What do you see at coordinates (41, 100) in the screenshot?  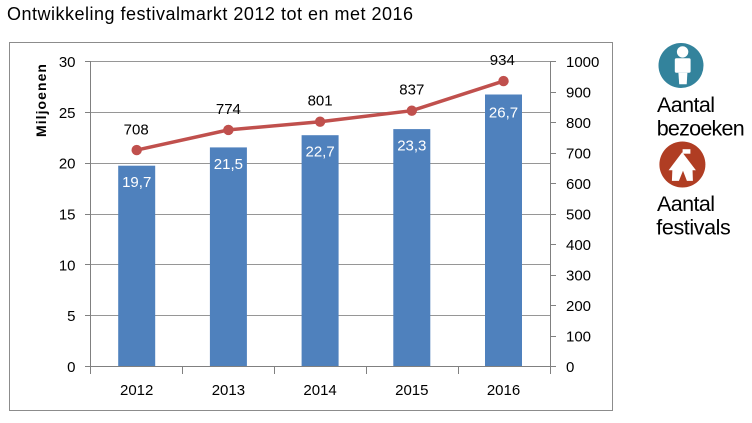 I see `svg-text: Miljoenen` at bounding box center [41, 100].